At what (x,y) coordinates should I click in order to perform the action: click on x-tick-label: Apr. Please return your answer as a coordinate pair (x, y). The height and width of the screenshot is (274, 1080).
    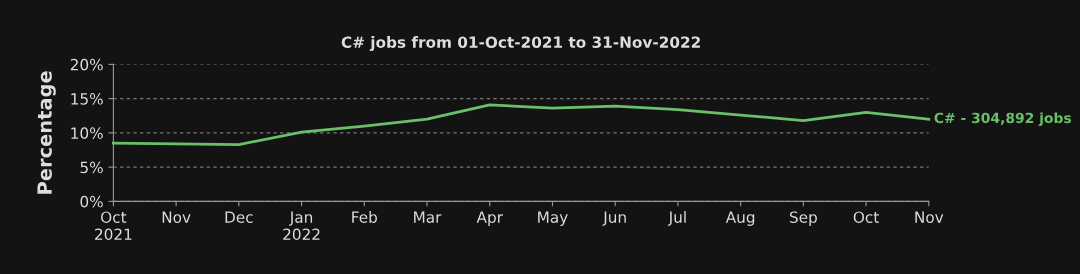
    Looking at the image, I should click on (489, 218).